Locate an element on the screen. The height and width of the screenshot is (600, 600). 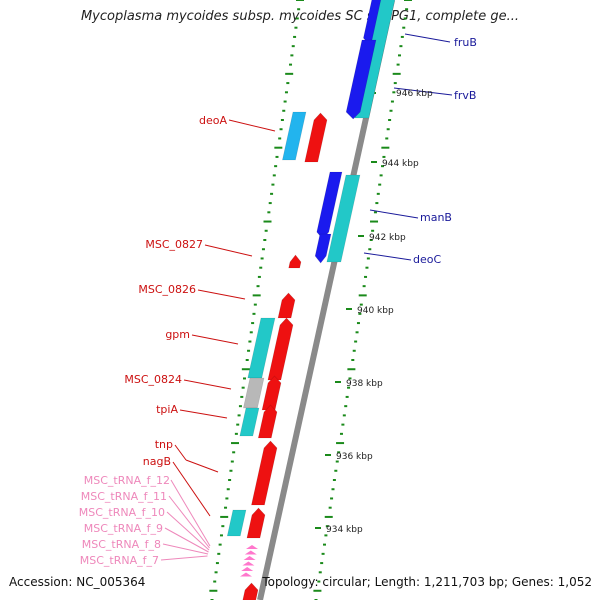
gene-label-msc-0826: MSC_0826 is located at coordinates (167, 289).